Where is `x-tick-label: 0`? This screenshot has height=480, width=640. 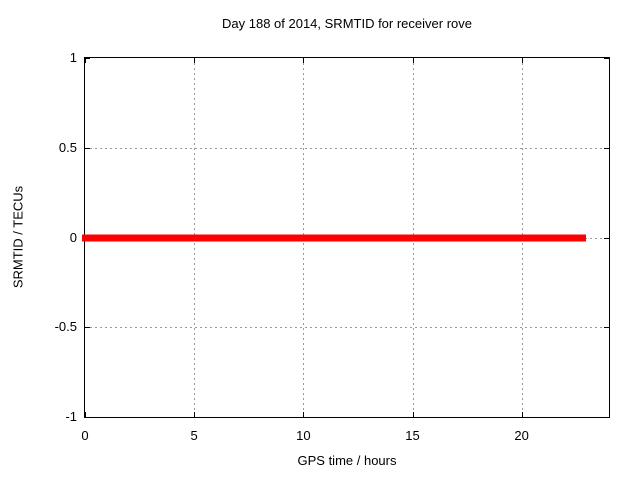 x-tick-label: 0 is located at coordinates (85, 435).